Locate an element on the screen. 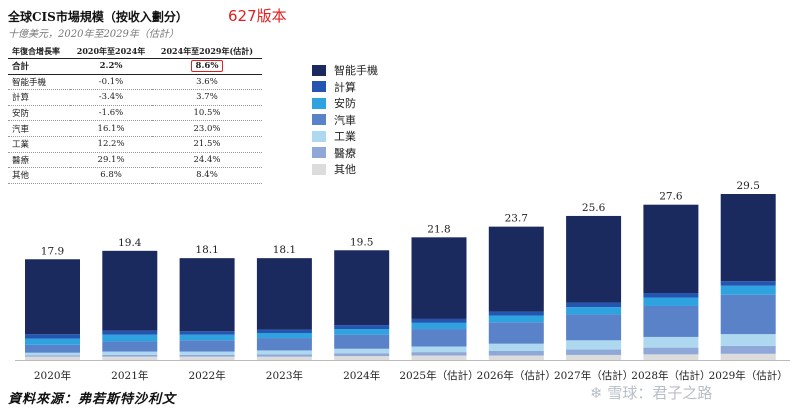 The image size is (800, 418). cagr-row: 汽車 16.1% 23.0% is located at coordinates (135, 128).